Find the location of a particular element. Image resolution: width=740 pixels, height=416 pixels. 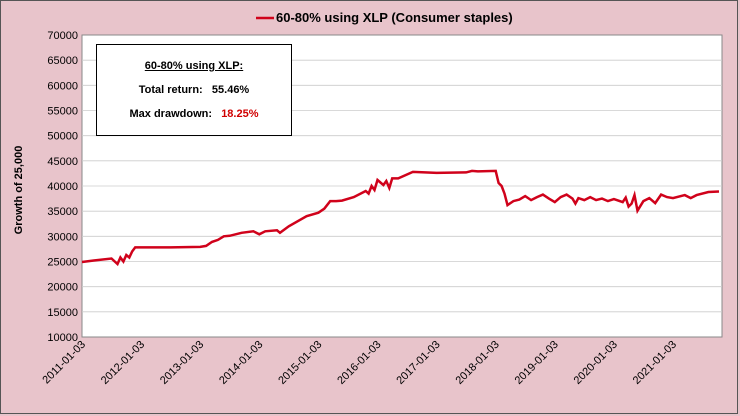

x-tick-label: 2013-01-03 is located at coordinates (182, 363).